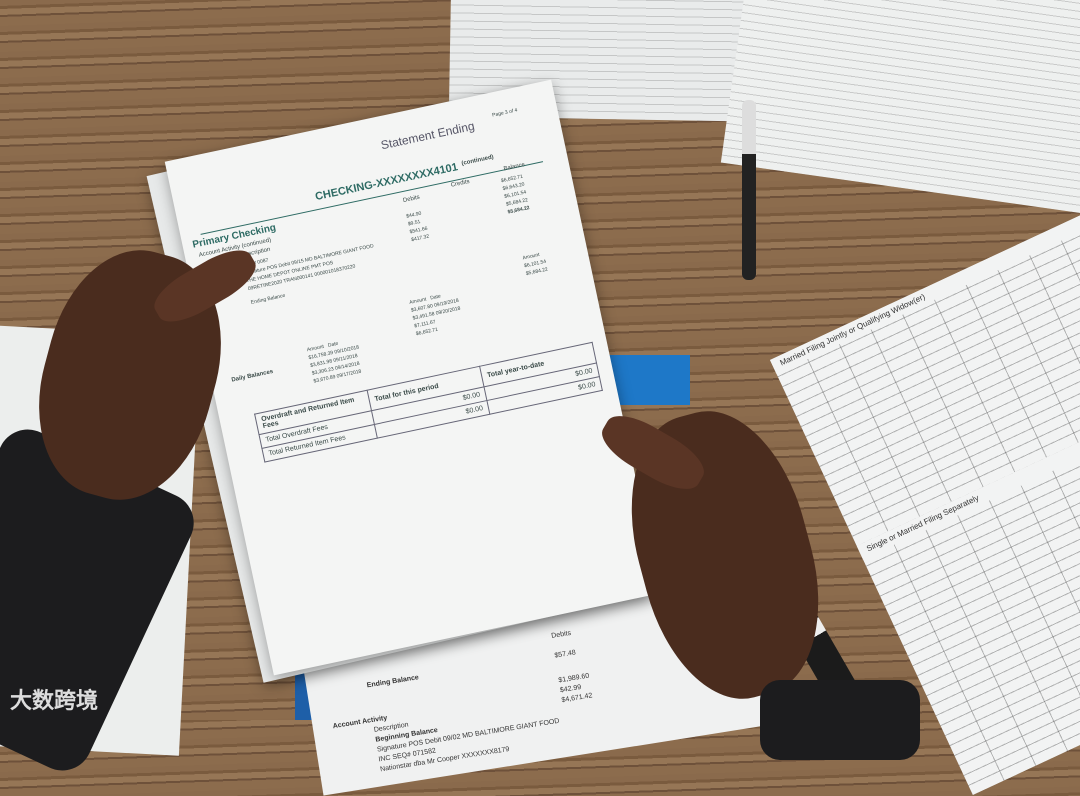 The width and height of the screenshot is (1080, 796). I want to click on debit-value: $57.48, so click(565, 654).